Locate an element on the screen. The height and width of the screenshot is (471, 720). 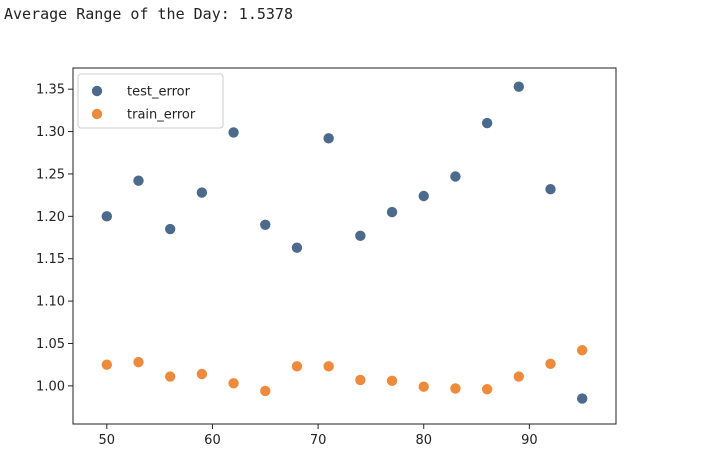
x-tick-label: 80 is located at coordinates (423, 440).